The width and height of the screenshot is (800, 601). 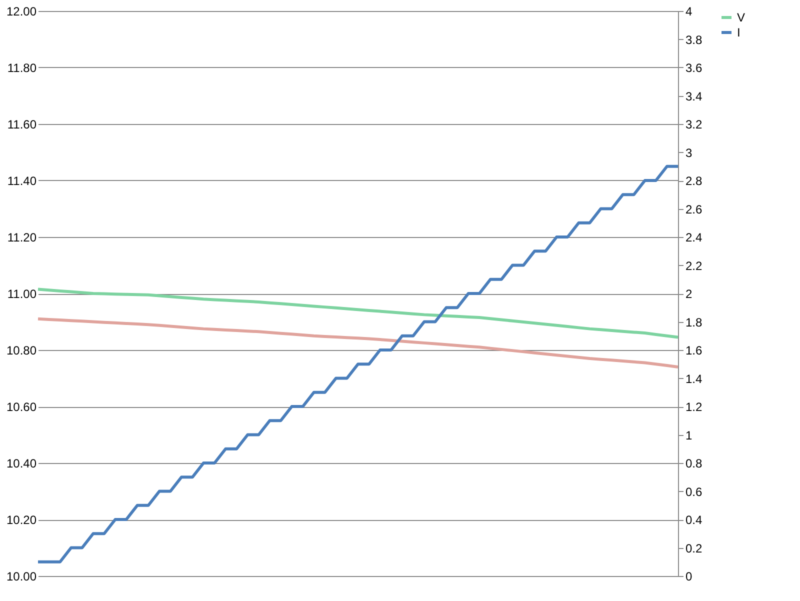 I want to click on y2-tick-label: 2, so click(x=689, y=294).